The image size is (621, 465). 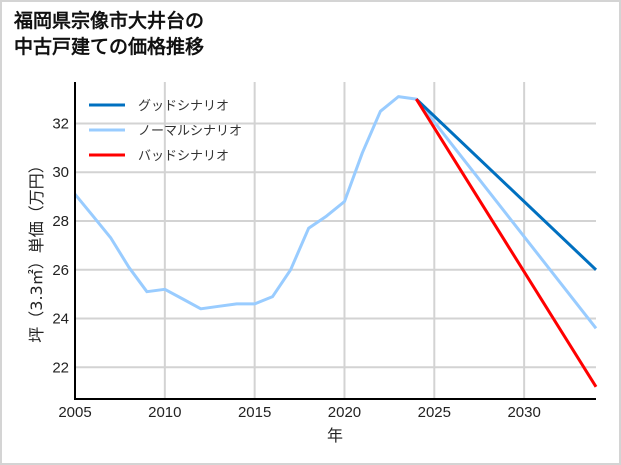 What do you see at coordinates (36, 249) in the screenshot?
I see `y-axis-label: 坪（3.3㎡）単価（万円）` at bounding box center [36, 249].